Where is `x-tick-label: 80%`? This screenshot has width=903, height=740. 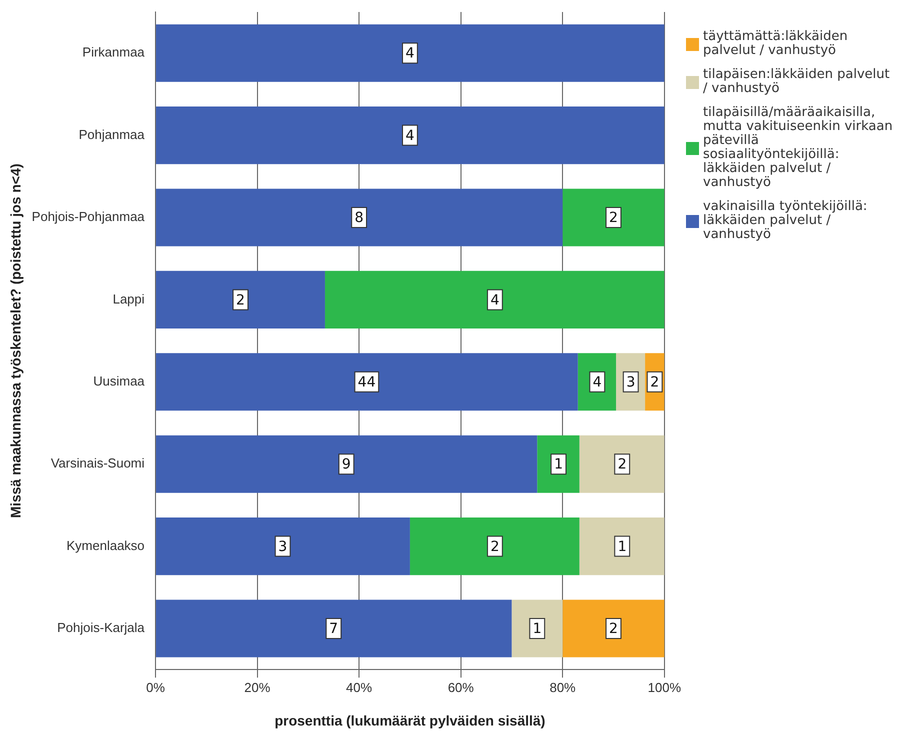 x-tick-label: 80% is located at coordinates (563, 687).